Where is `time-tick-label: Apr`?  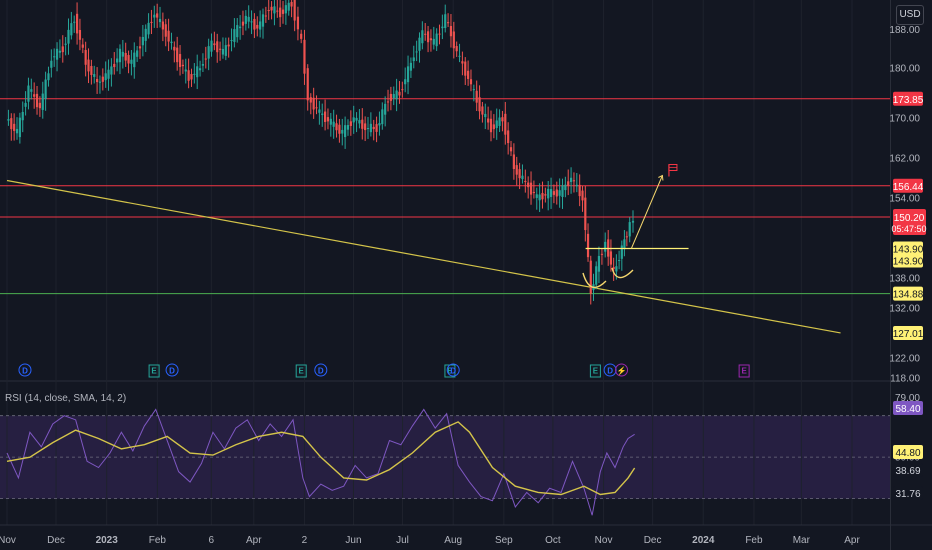 time-tick-label: Apr is located at coordinates (852, 540).